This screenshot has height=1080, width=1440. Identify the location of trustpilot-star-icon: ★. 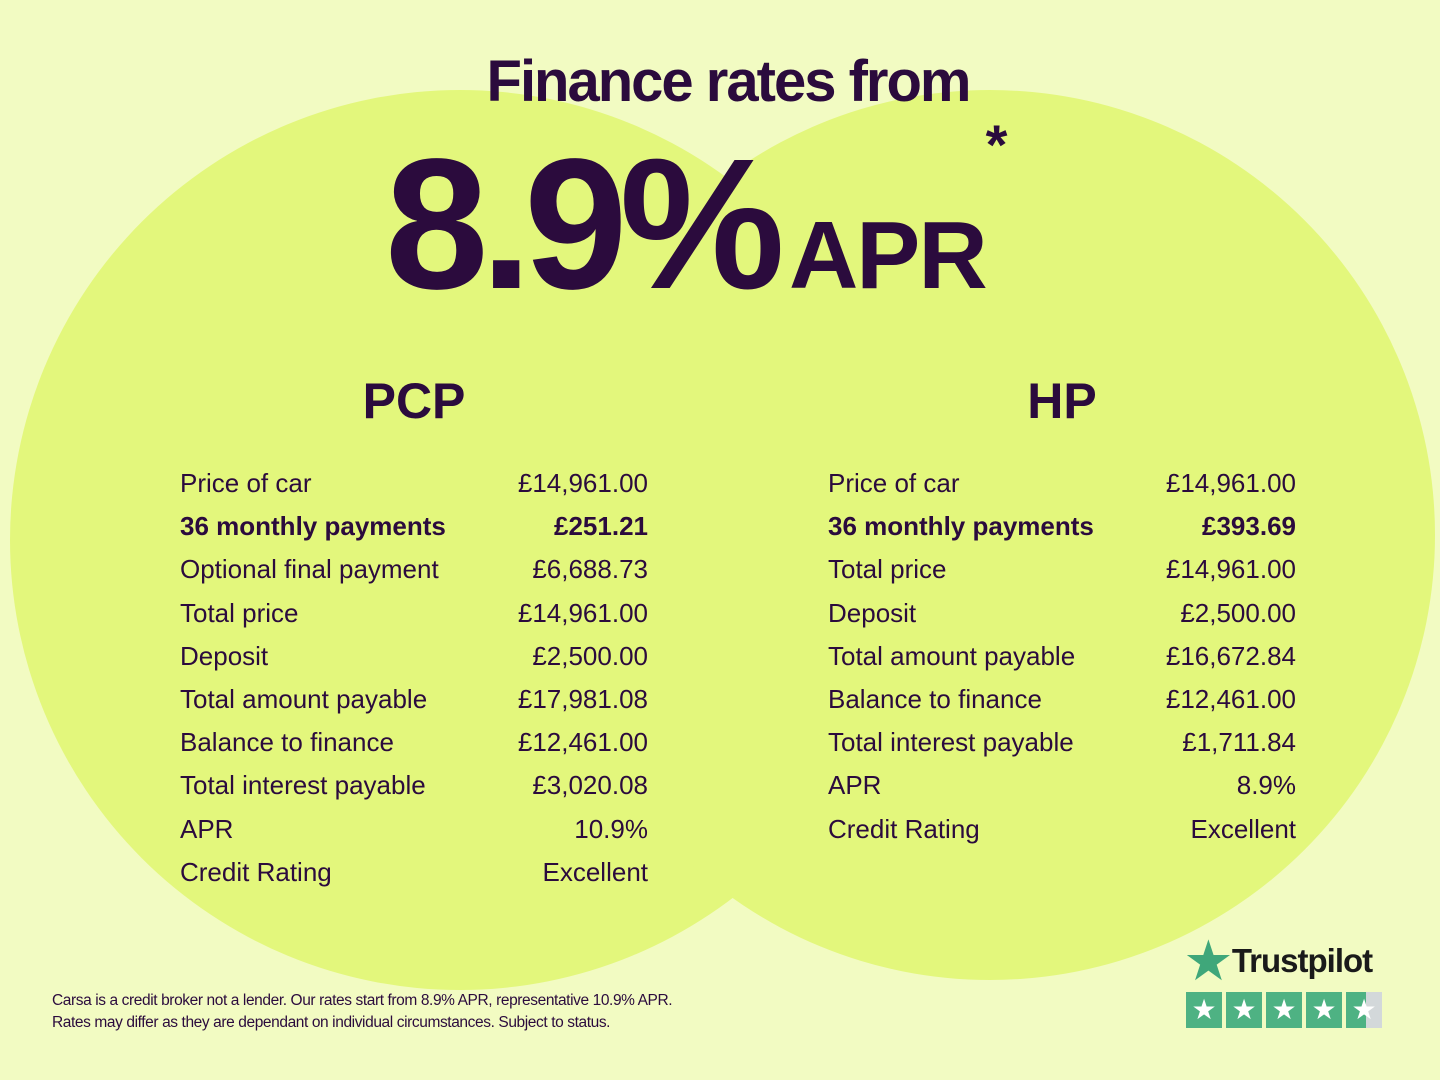
(1208, 961).